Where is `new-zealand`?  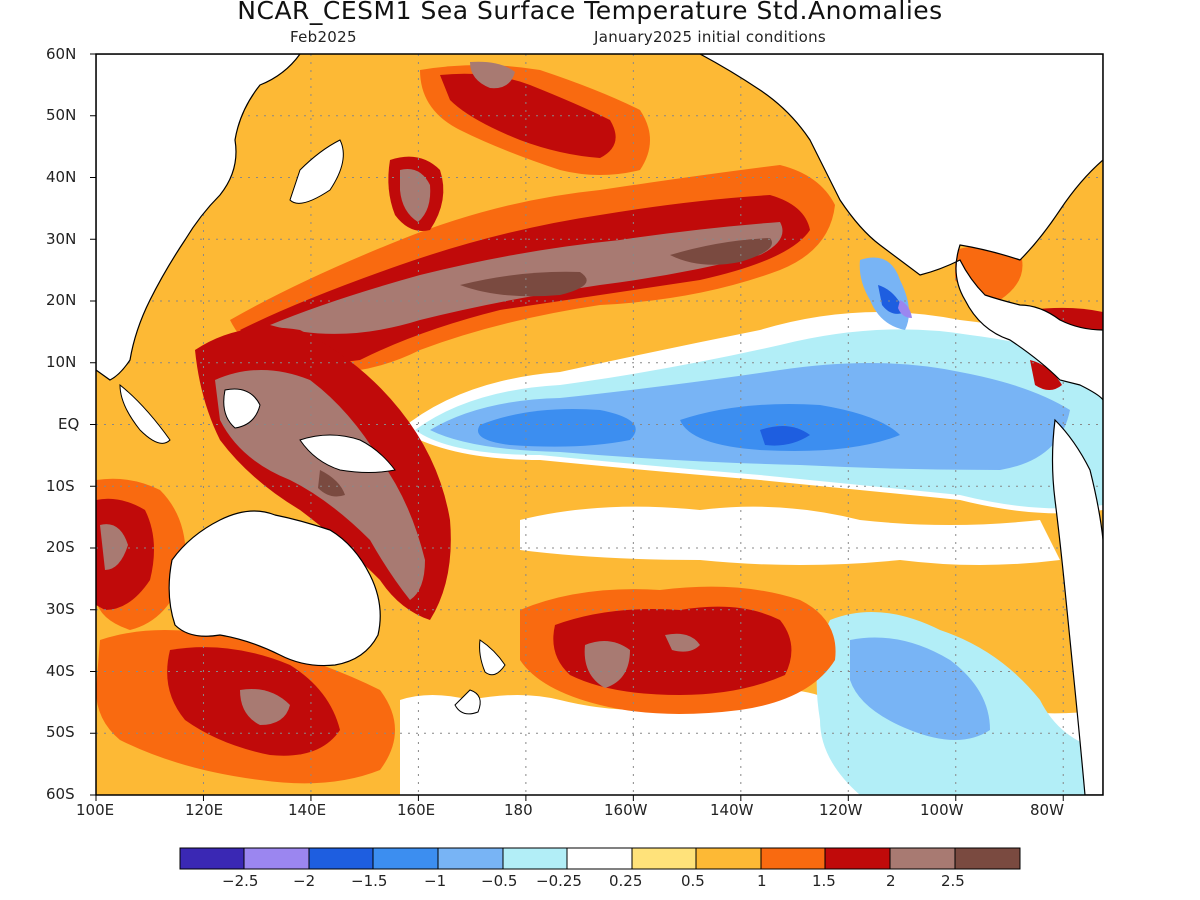
new-zealand is located at coordinates (480, 677).